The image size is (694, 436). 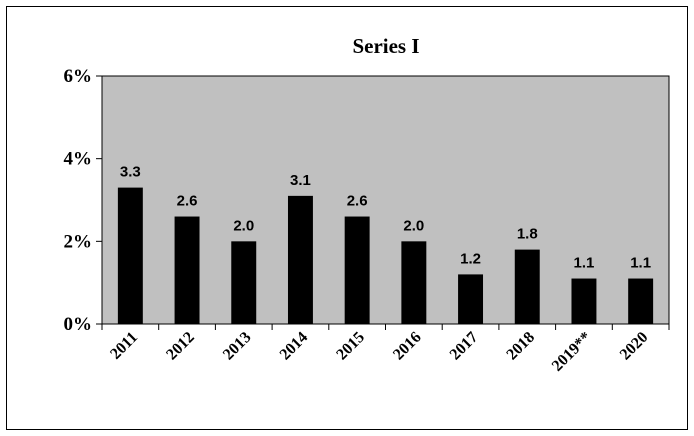 What do you see at coordinates (180, 346) in the screenshot?
I see `x-tick-label: 2012` at bounding box center [180, 346].